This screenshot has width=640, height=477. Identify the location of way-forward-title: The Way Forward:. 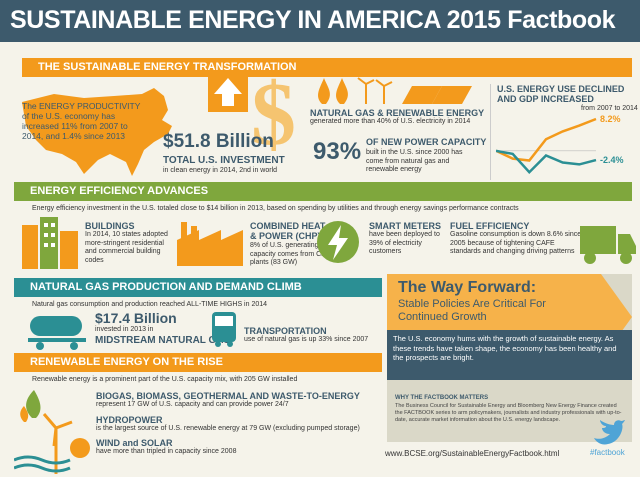
(467, 287).